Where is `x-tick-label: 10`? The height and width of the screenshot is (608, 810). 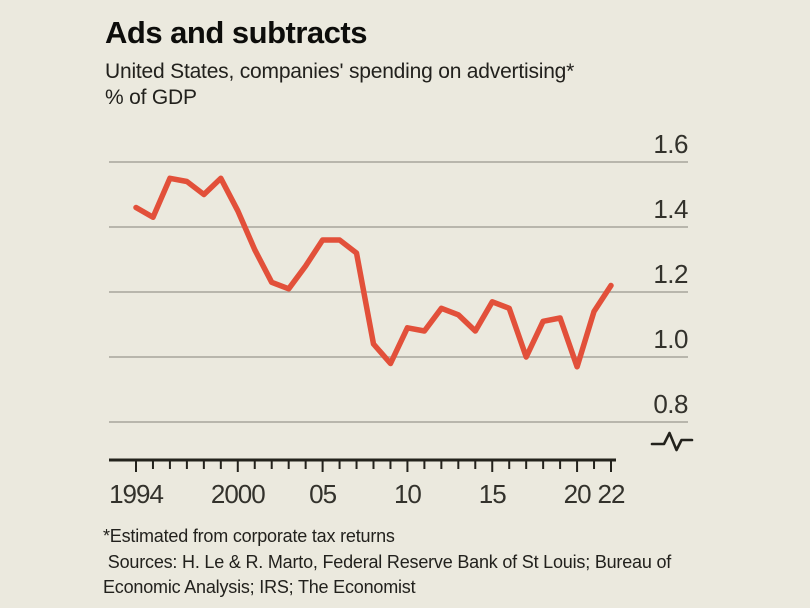 x-tick-label: 10 is located at coordinates (407, 494).